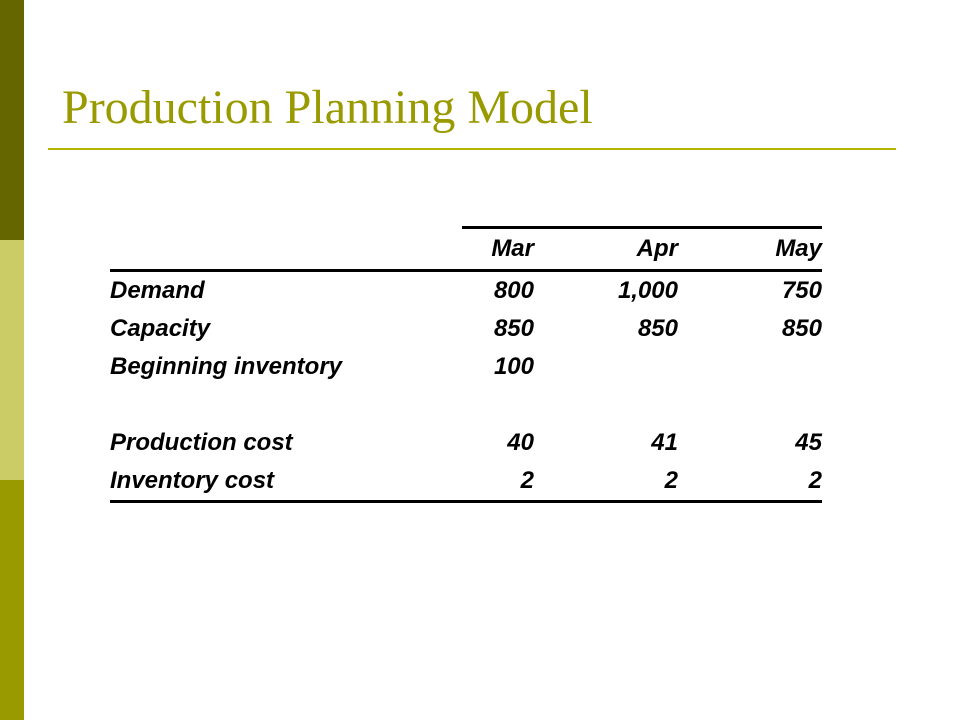 The image size is (960, 720). What do you see at coordinates (12, 360) in the screenshot?
I see `side-accent-bar-middle` at bounding box center [12, 360].